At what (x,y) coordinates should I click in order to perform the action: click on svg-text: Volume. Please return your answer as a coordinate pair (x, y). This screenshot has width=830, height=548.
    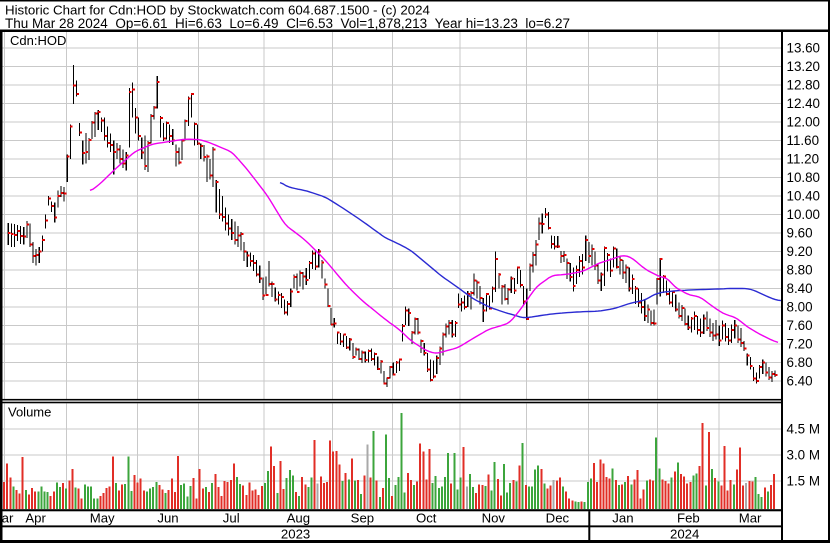
    Looking at the image, I should click on (29, 412).